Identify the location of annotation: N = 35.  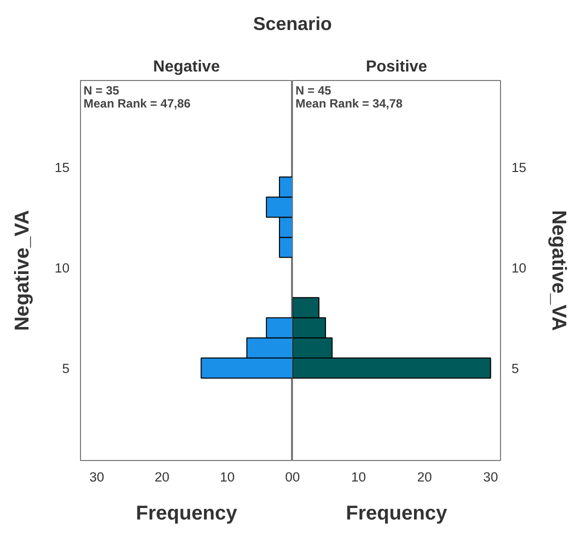
(102, 91).